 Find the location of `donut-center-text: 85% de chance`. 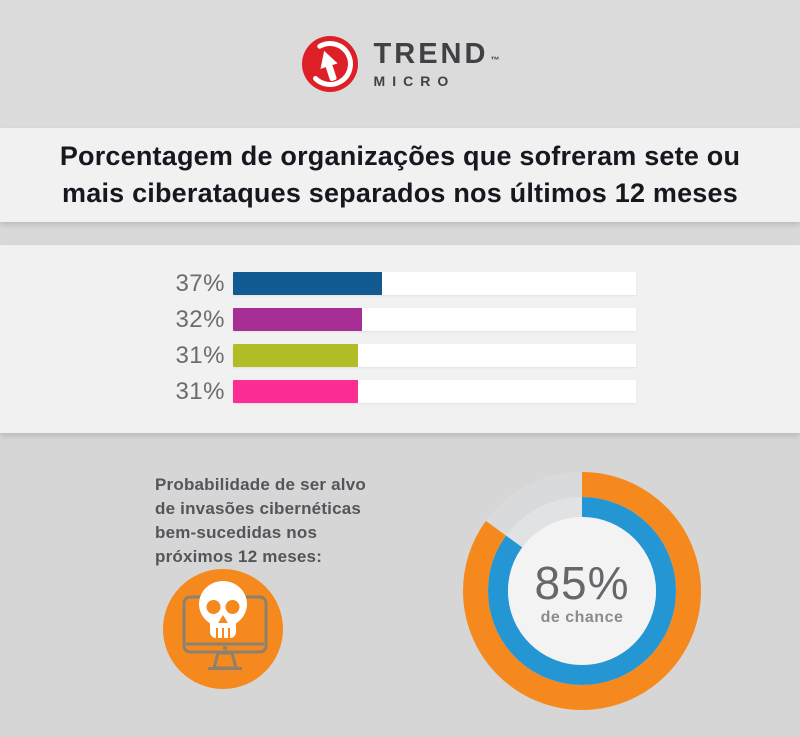

donut-center-text: 85% de chance is located at coordinates (582, 591).